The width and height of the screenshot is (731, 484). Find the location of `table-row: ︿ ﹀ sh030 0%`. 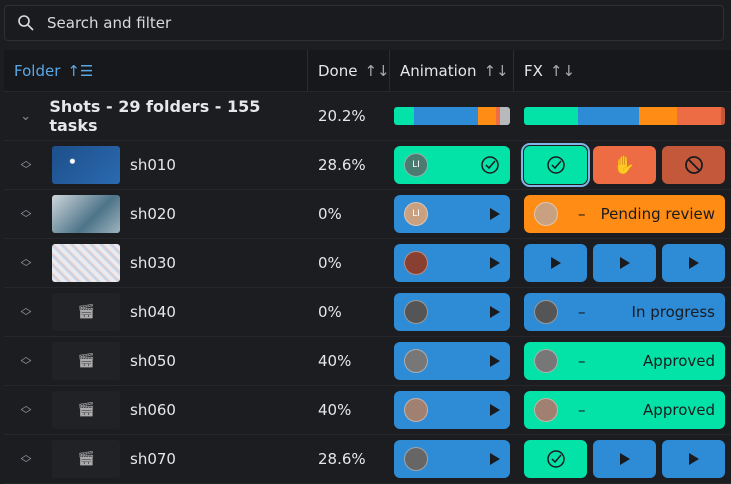

table-row: ︿ ﹀ sh030 0% is located at coordinates (367, 263).